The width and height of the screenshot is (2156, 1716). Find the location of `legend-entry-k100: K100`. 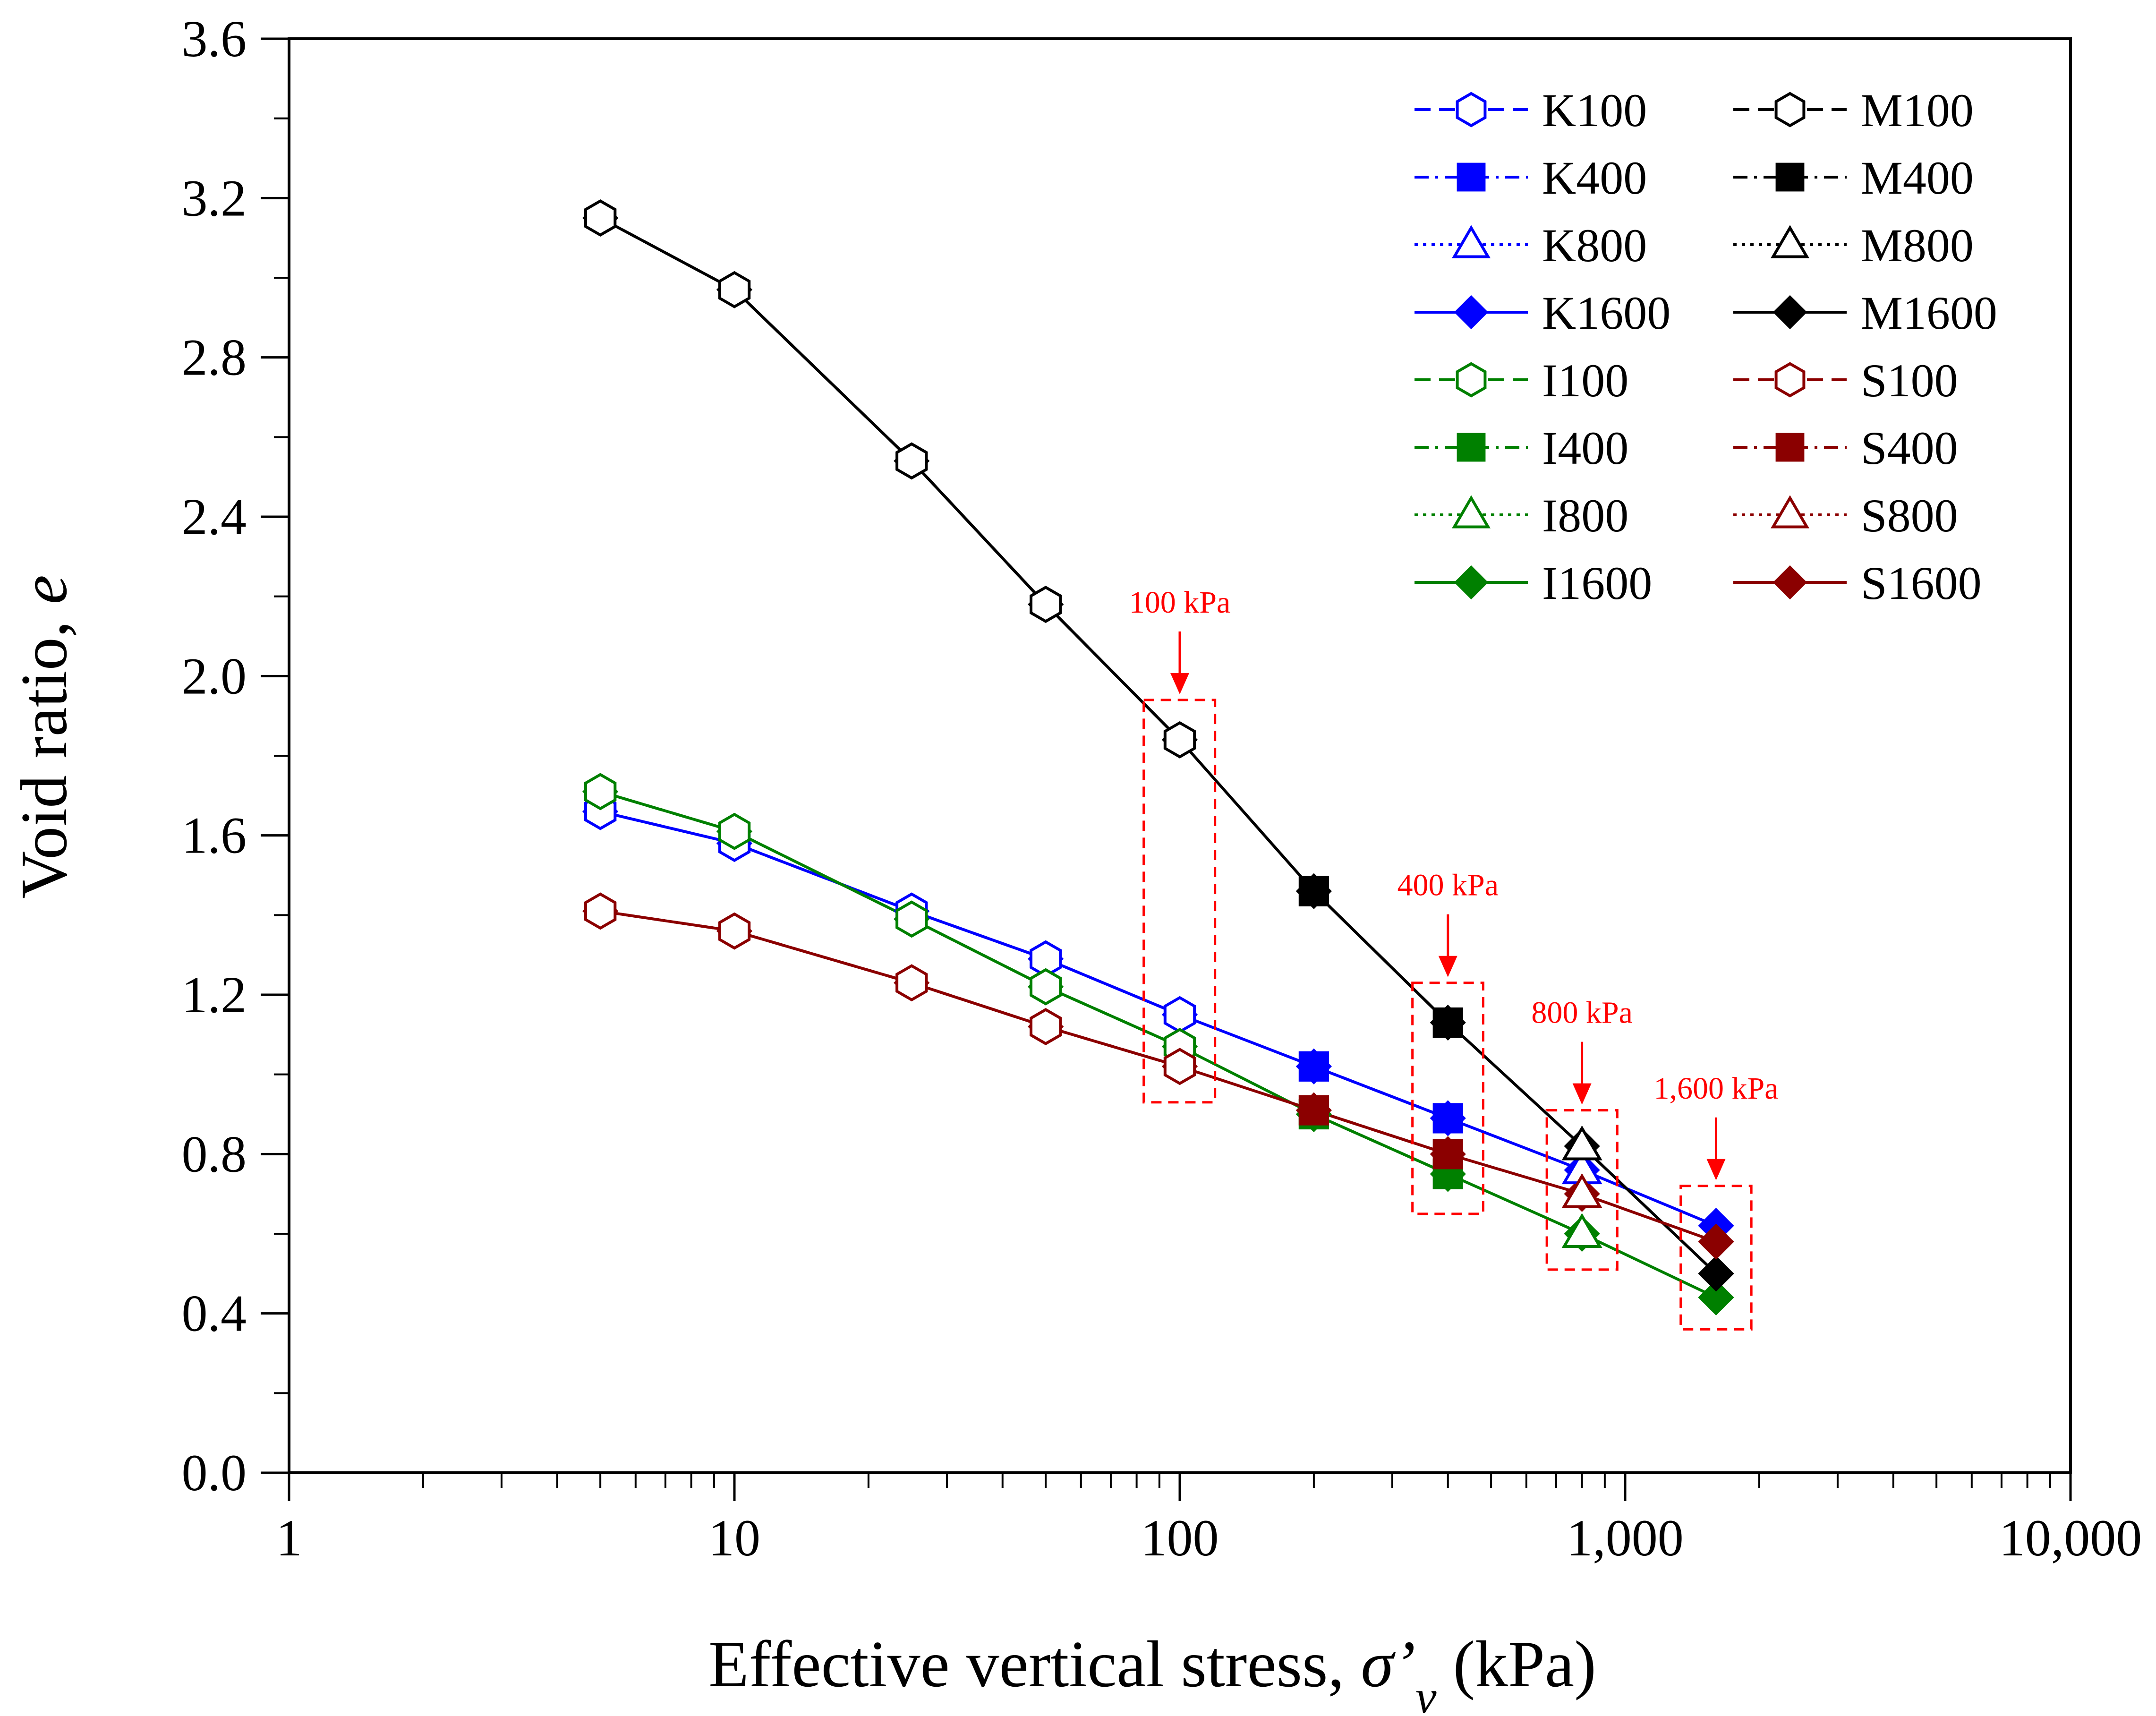

legend-entry-k100: K100 is located at coordinates (1531, 110).